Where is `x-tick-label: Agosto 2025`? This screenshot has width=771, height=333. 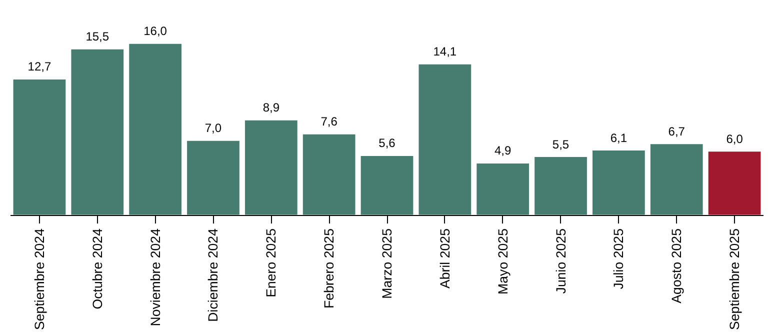
x-tick-label: Agosto 2025 is located at coordinates (676, 266).